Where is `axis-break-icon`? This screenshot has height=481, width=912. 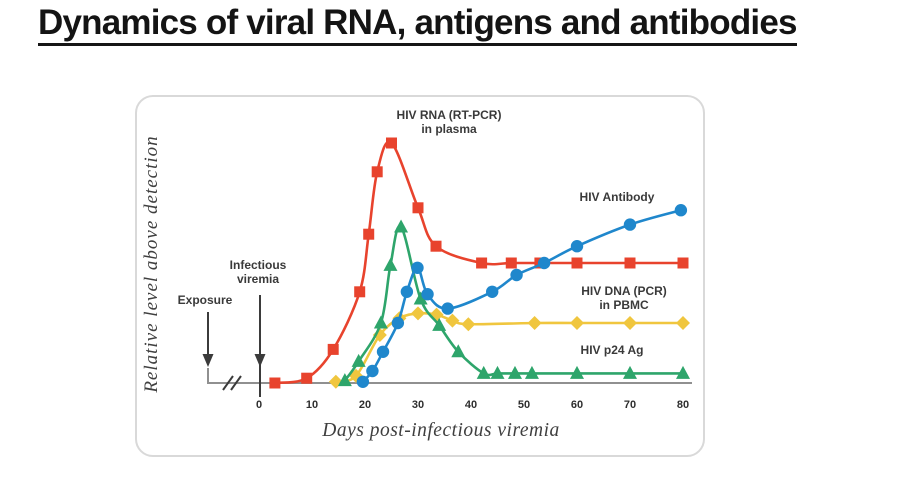
axis-break-icon is located at coordinates (232, 383).